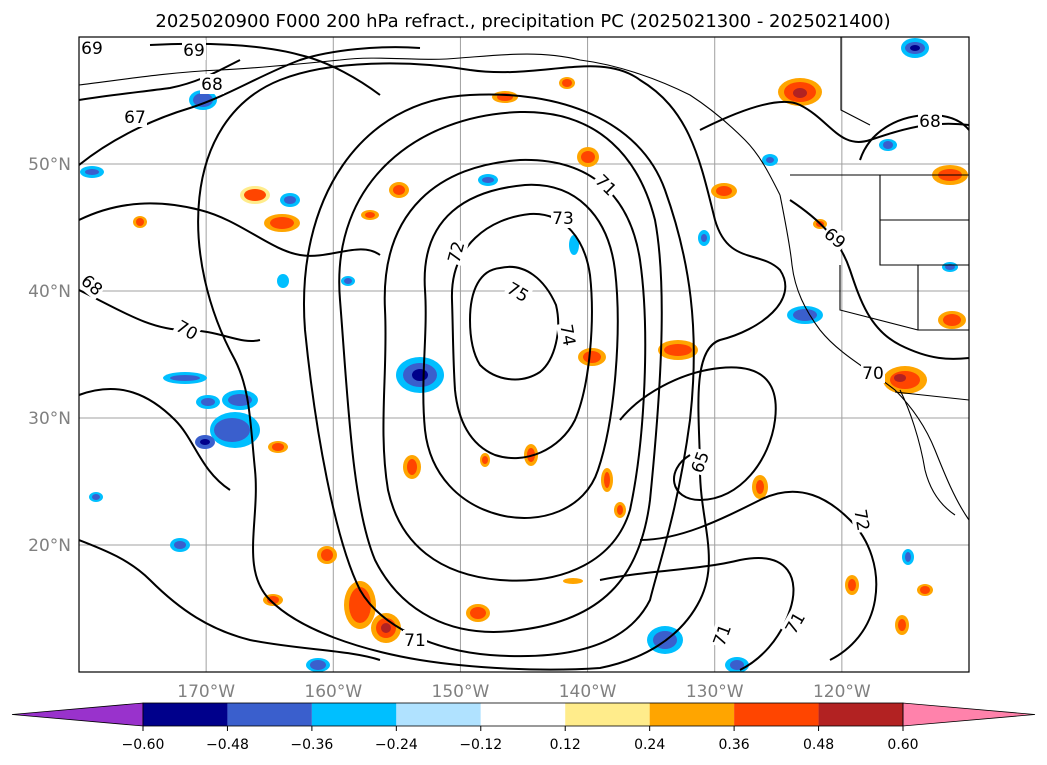 This screenshot has width=1047, height=765. I want to click on contour-label: 67, so click(135, 118).